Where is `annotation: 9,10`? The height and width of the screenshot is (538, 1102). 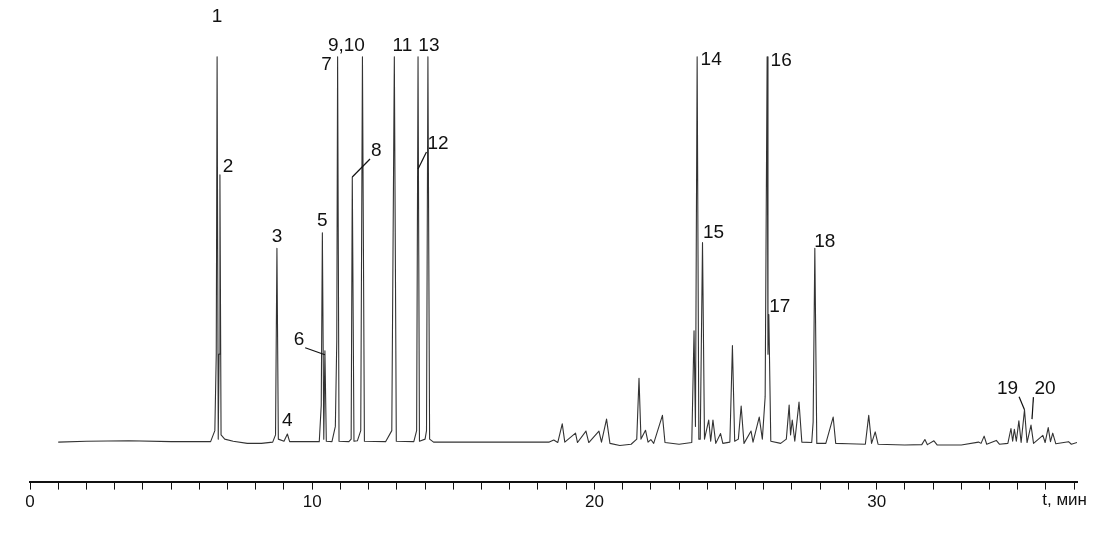
annotation: 9,10 is located at coordinates (346, 45).